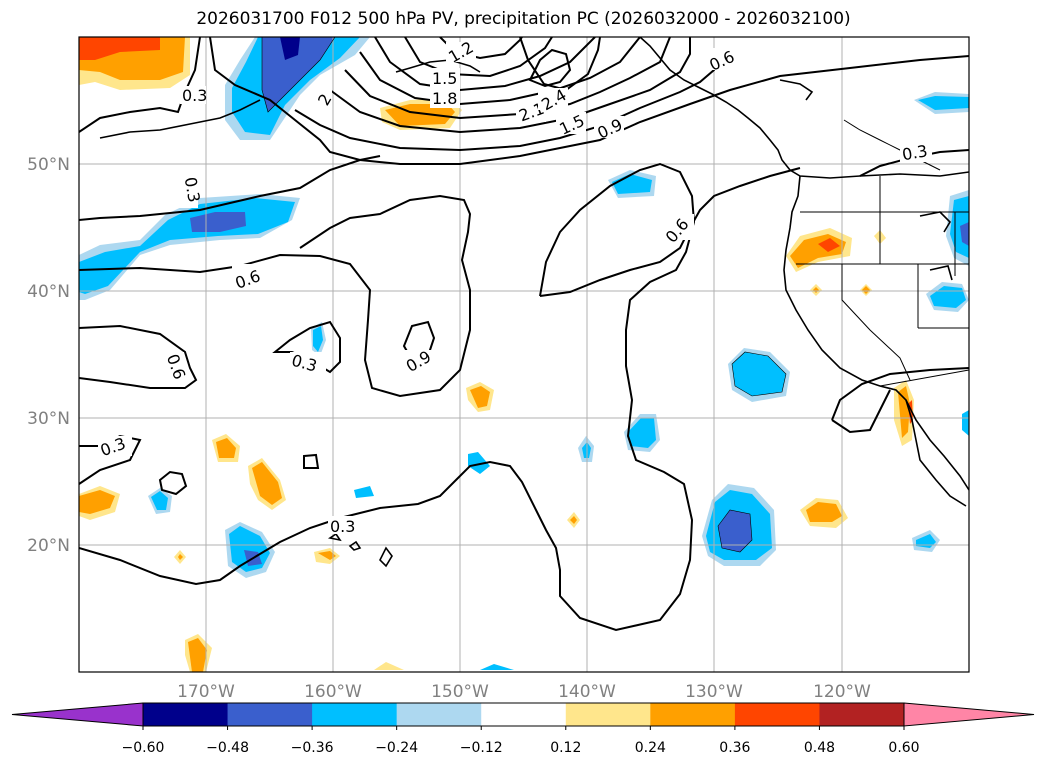  Describe the element at coordinates (48, 419) in the screenshot. I see `lat-label: 30°N` at that location.